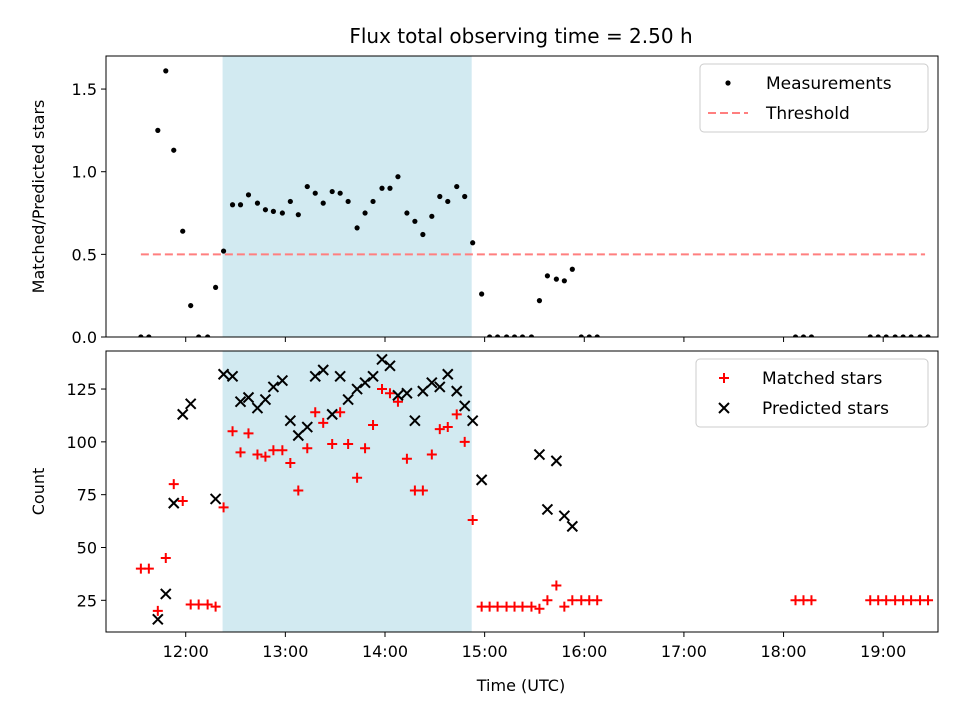 This screenshot has height=720, width=960. What do you see at coordinates (84, 89) in the screenshot?
I see `y-tick-label: 1.5` at bounding box center [84, 89].